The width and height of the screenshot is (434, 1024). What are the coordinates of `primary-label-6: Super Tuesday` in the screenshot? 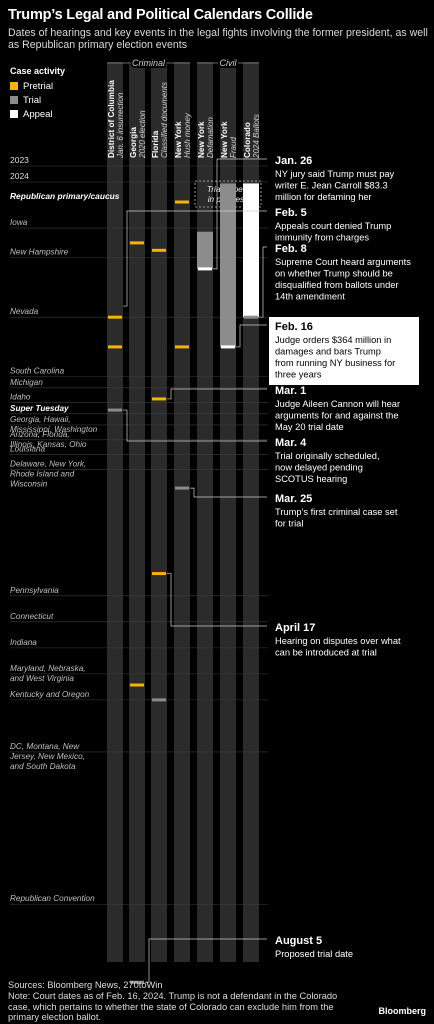 It's located at (39, 408).